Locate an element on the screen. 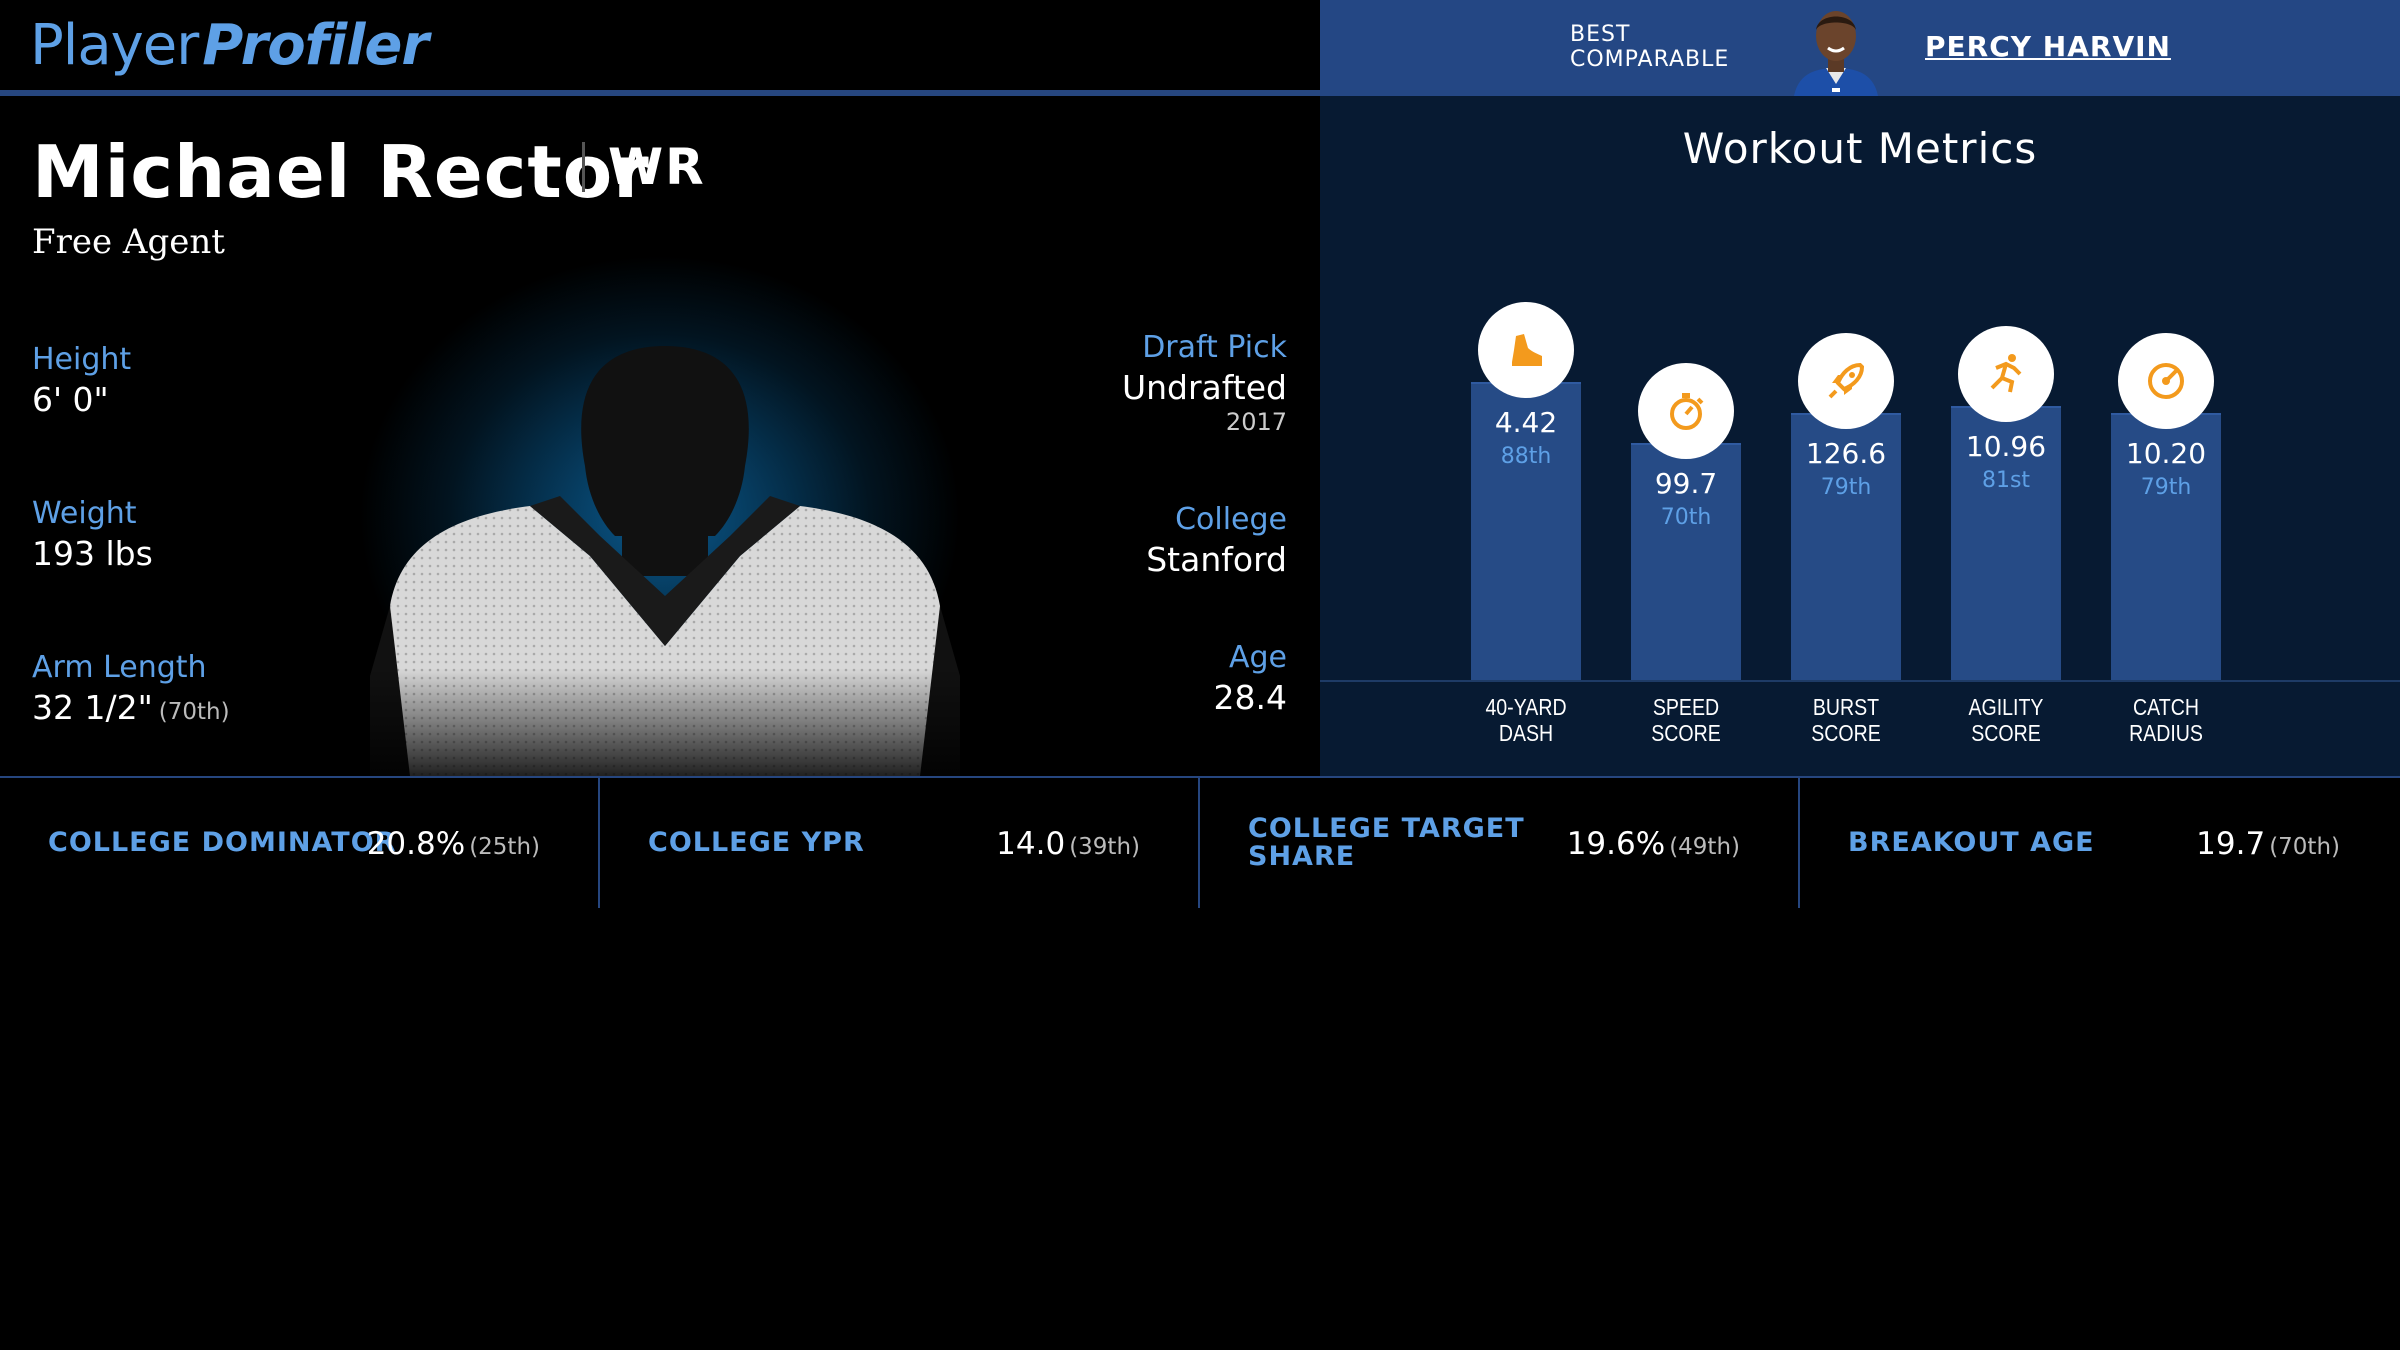 The width and height of the screenshot is (2400, 1350). logo-text-profiler: Profiler is located at coordinates (315, 45).